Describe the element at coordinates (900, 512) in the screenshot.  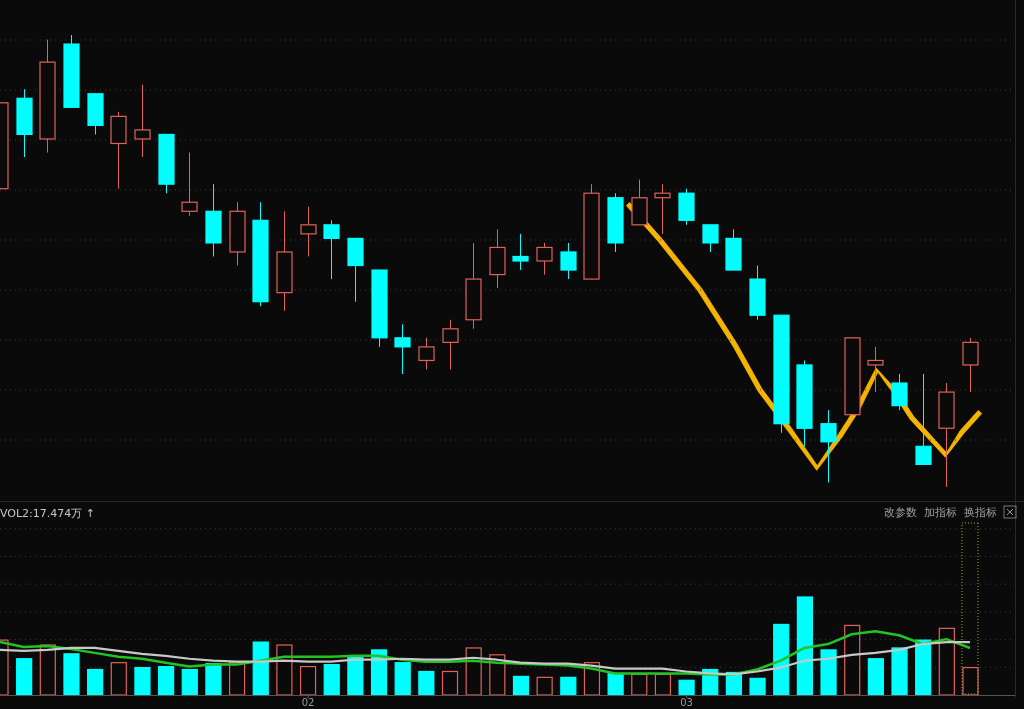
I see `text: 改参数` at that location.